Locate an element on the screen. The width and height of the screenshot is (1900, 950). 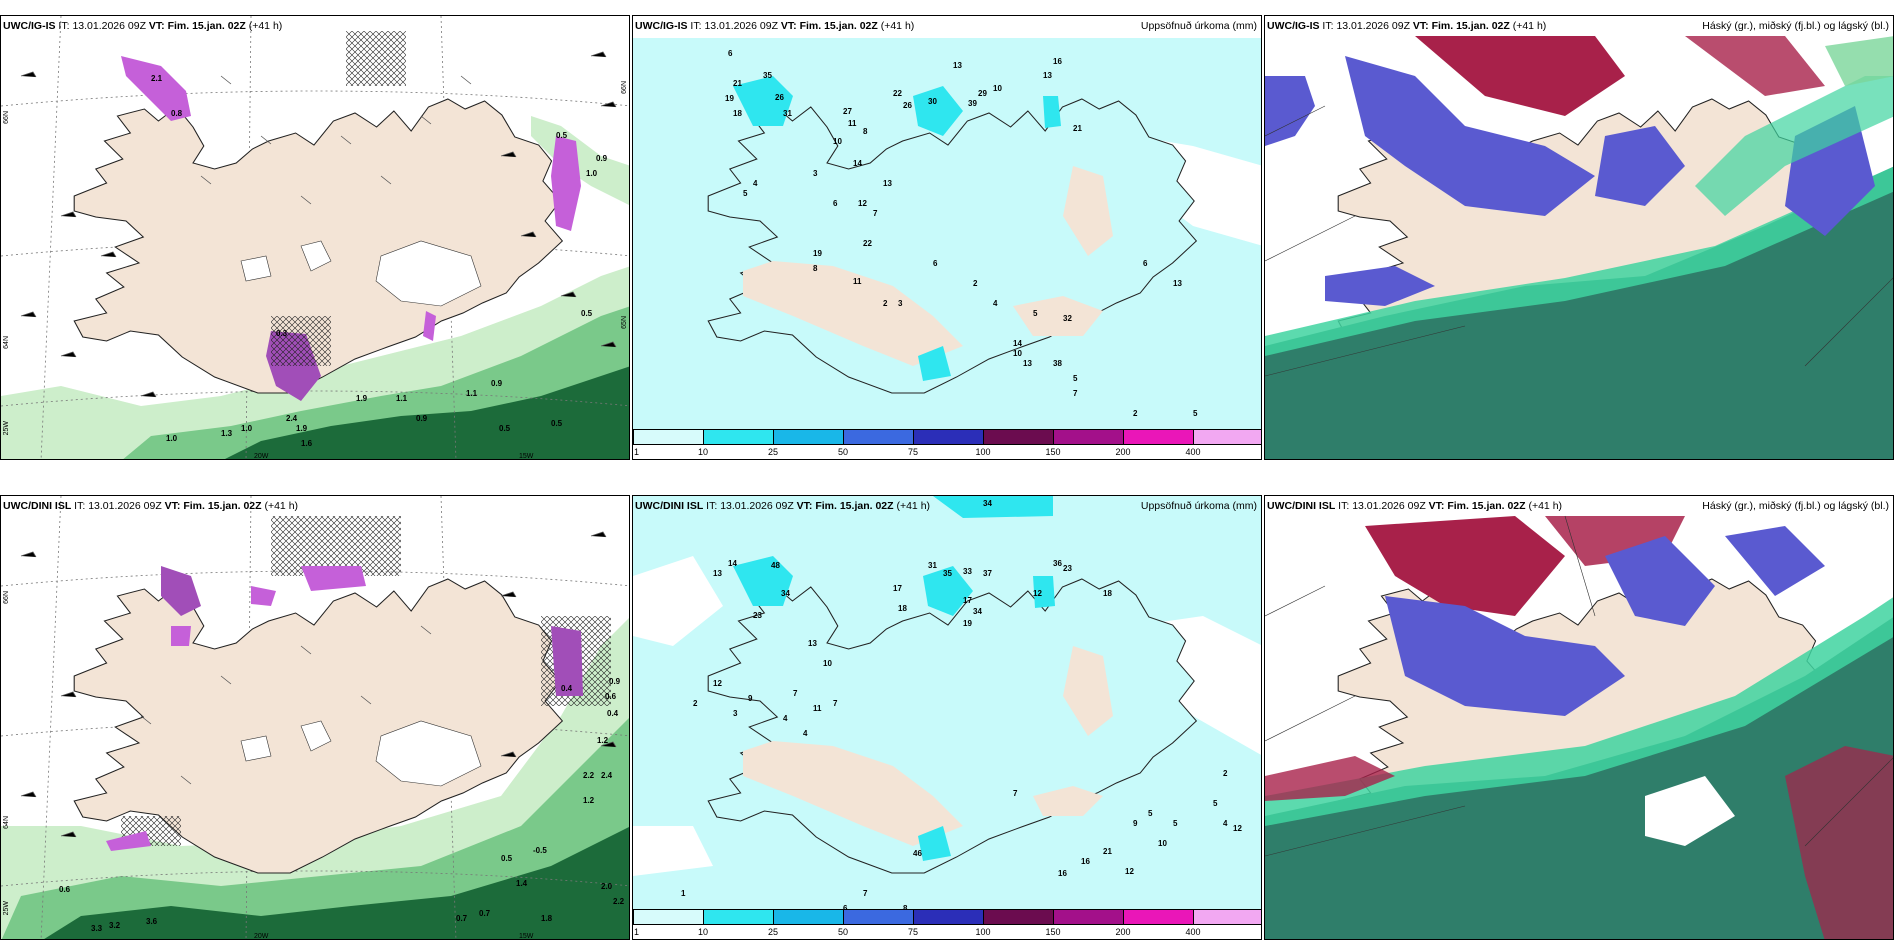
value-label: 3.6 is located at coordinates (152, 921).